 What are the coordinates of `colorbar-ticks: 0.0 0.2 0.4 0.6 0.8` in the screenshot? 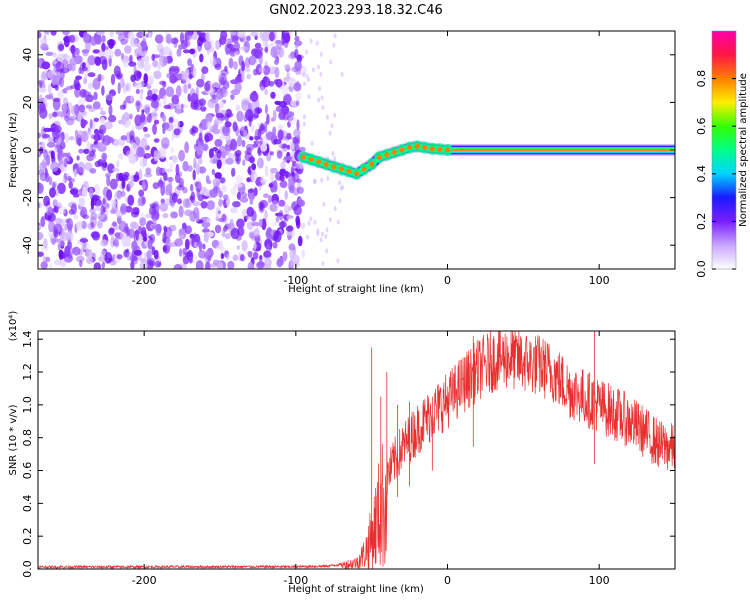 It's located at (715, 174).